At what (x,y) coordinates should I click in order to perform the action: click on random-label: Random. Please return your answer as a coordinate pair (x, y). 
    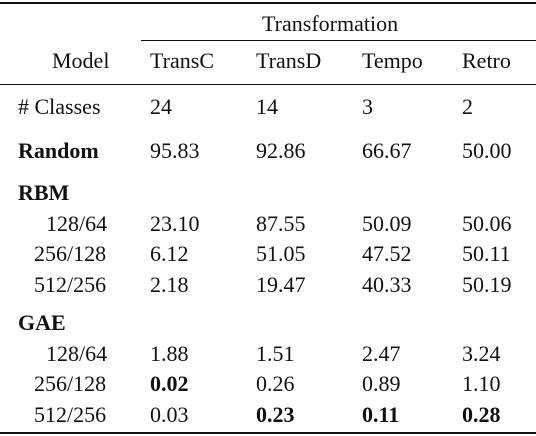
    Looking at the image, I should click on (58, 150).